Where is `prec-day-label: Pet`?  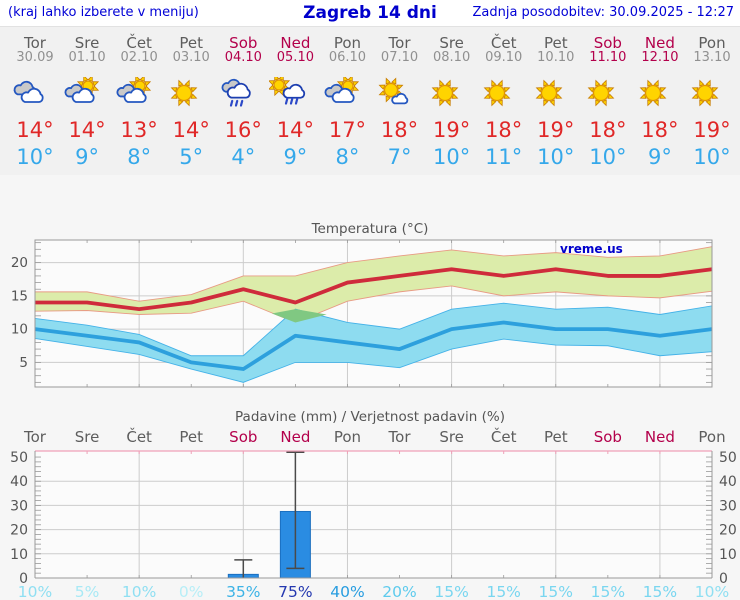 prec-day-label: Pet is located at coordinates (191, 437).